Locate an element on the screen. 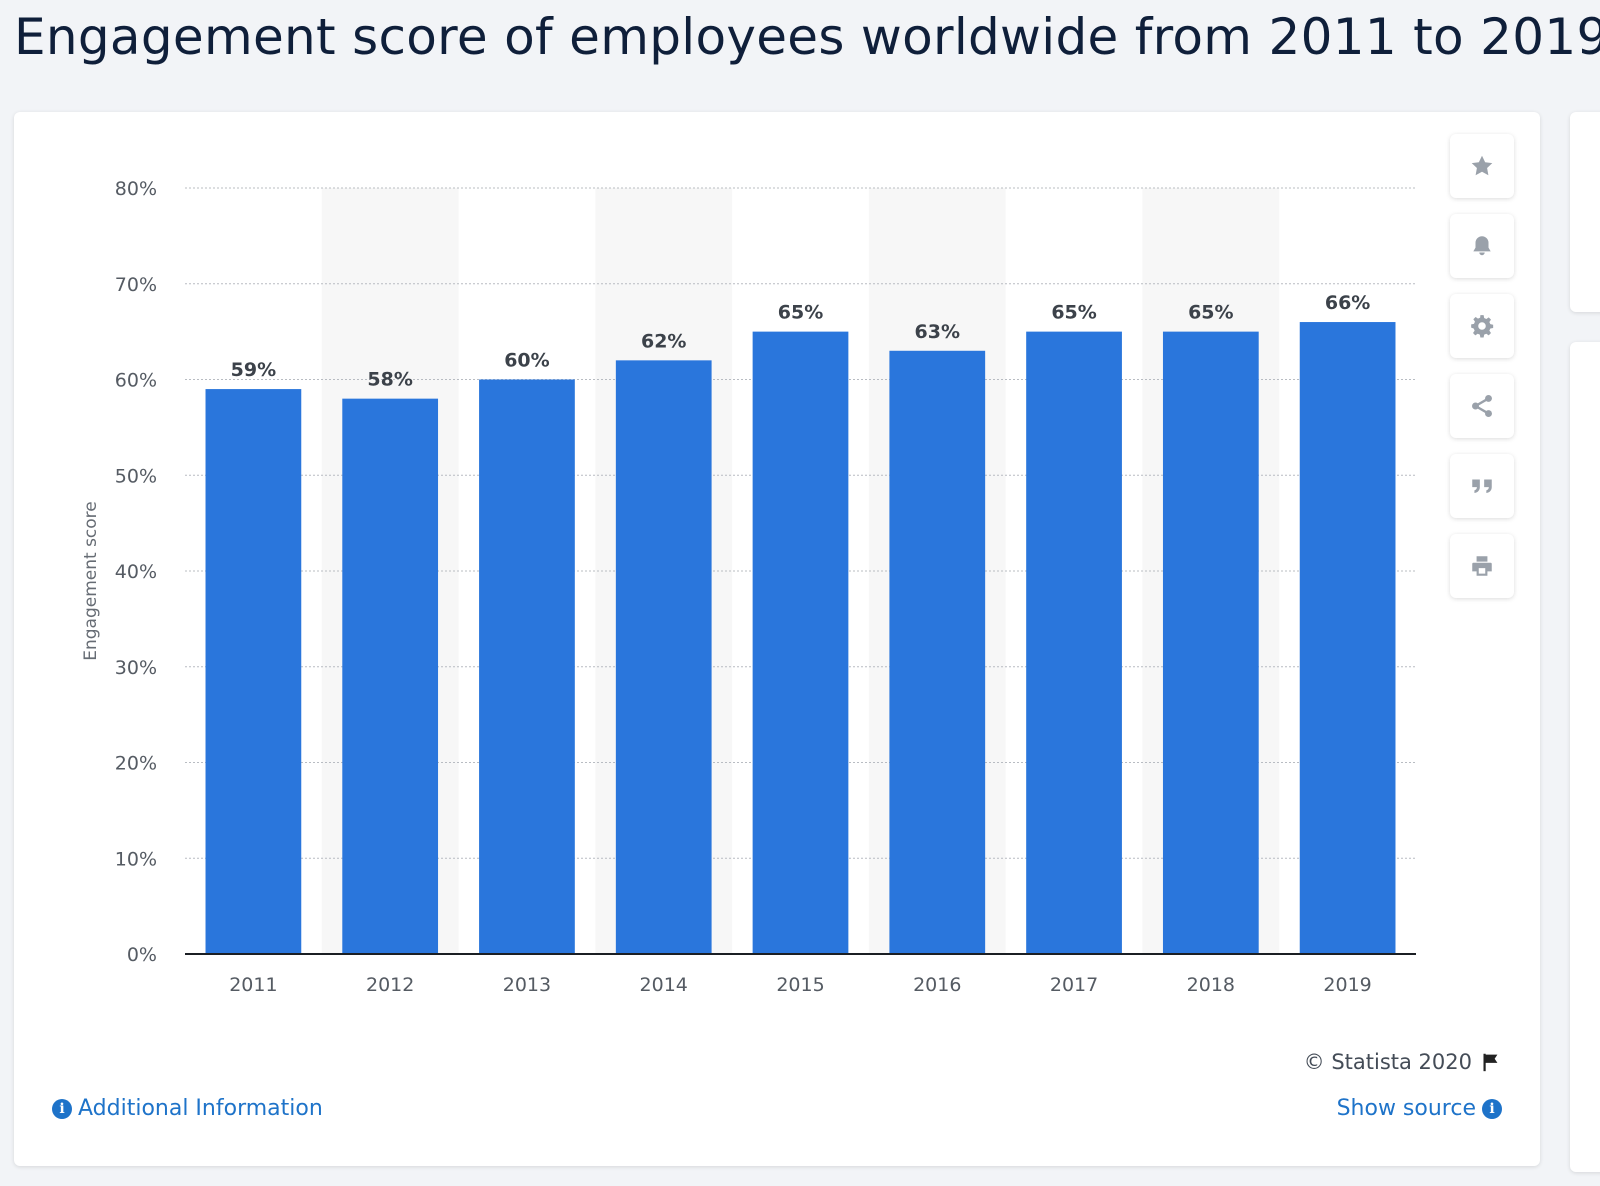  y-tick-label: 60% is located at coordinates (136, 381).